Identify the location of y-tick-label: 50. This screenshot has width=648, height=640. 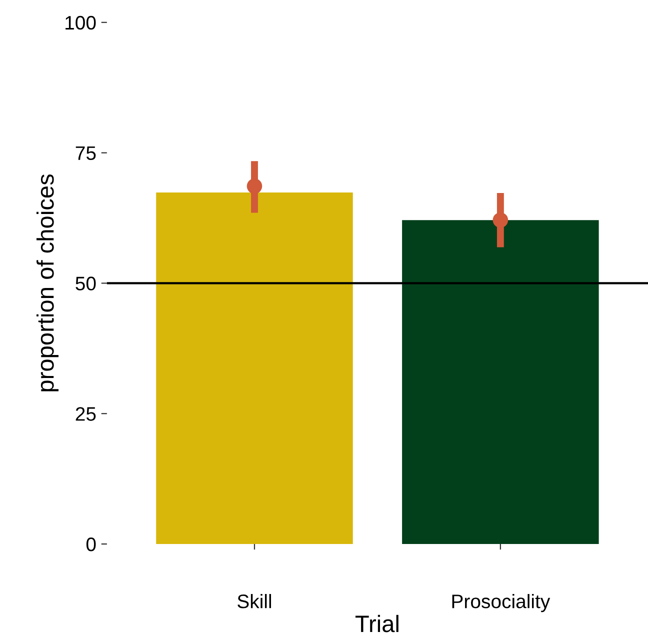
(86, 283).